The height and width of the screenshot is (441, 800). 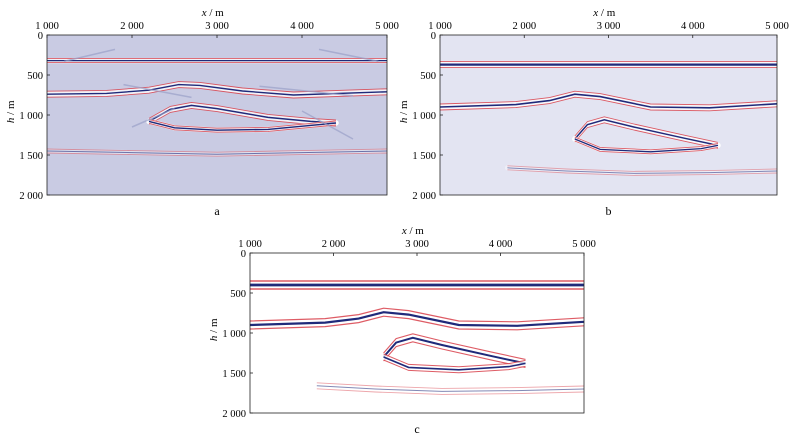 I want to click on panel-label: b, so click(x=609, y=211).